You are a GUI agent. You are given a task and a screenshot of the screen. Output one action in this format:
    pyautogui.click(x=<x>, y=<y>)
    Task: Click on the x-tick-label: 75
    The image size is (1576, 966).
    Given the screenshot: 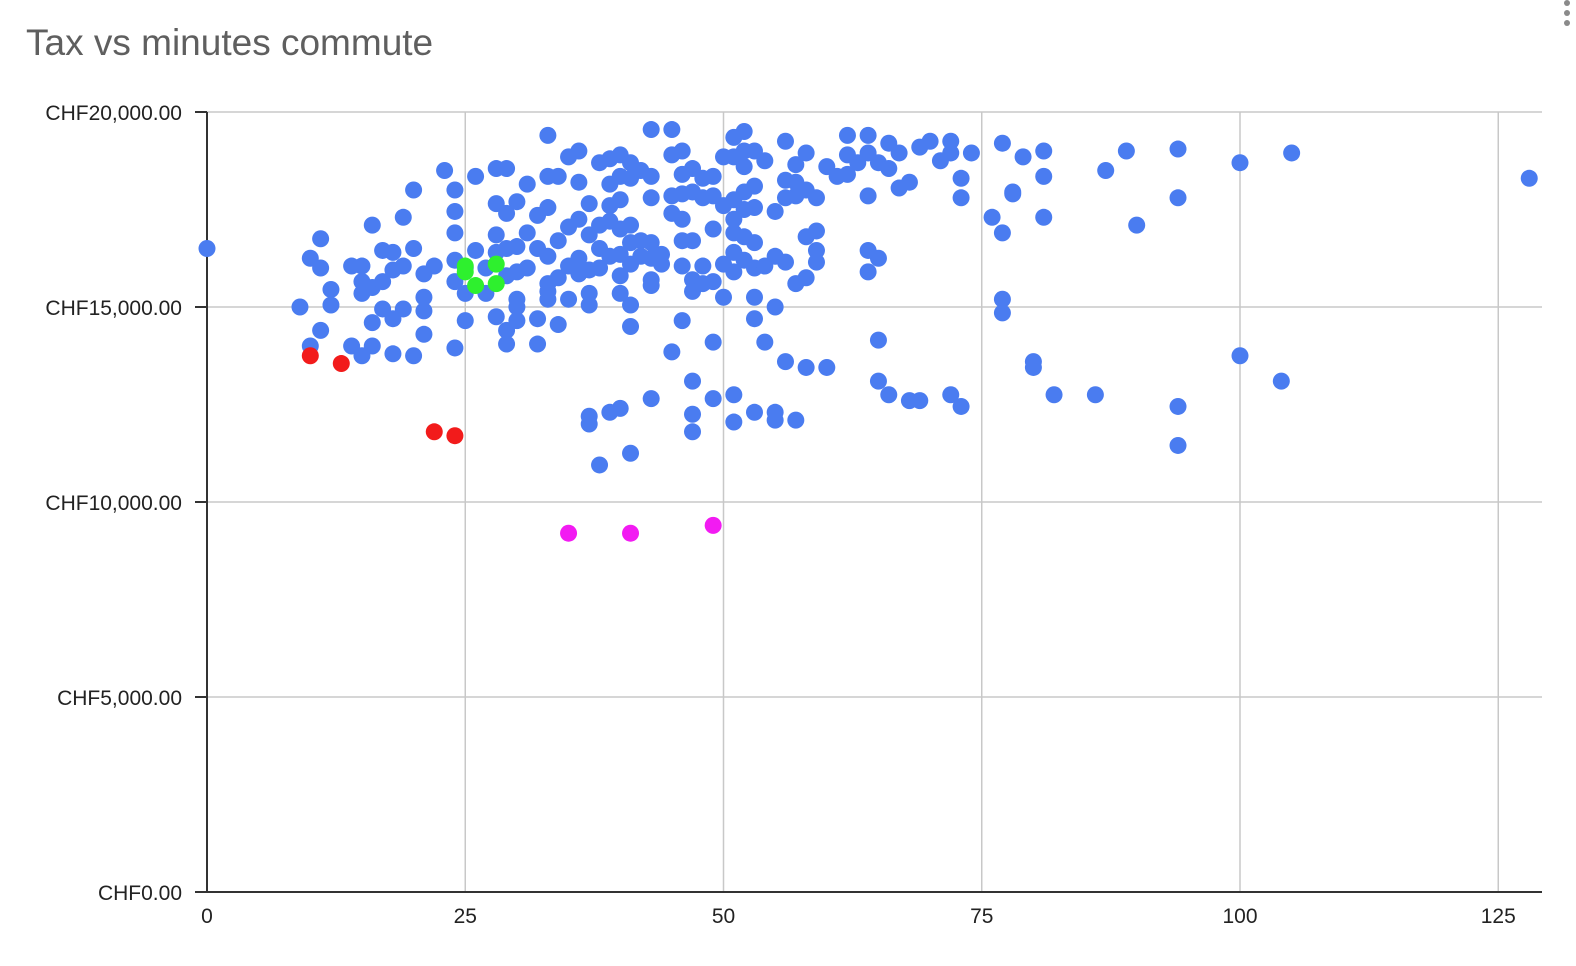 What is the action you would take?
    pyautogui.click(x=981, y=916)
    